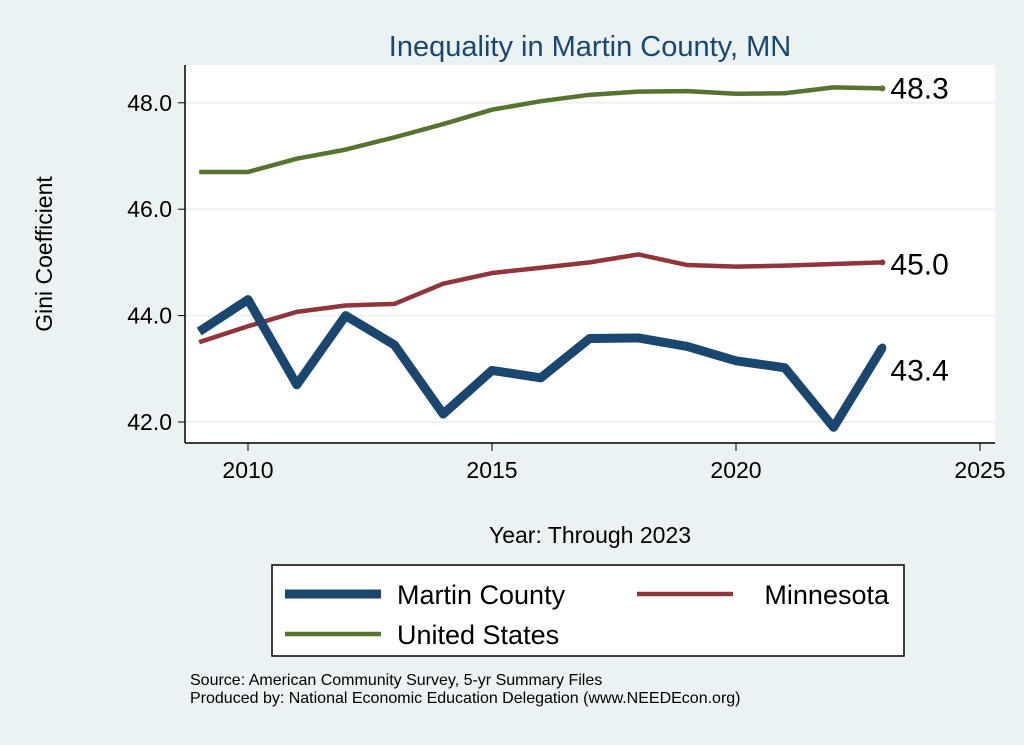 Image resolution: width=1024 pixels, height=745 pixels. What do you see at coordinates (979, 470) in the screenshot?
I see `x-tick-label: 2025` at bounding box center [979, 470].